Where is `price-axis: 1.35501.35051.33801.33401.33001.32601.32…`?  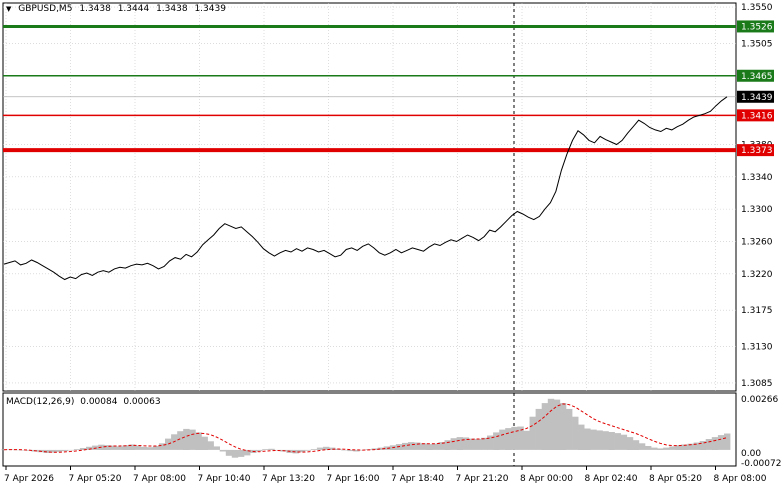 price-axis: 1.35501.35051.33801.33401.33001.32601.32… is located at coordinates (757, 196).